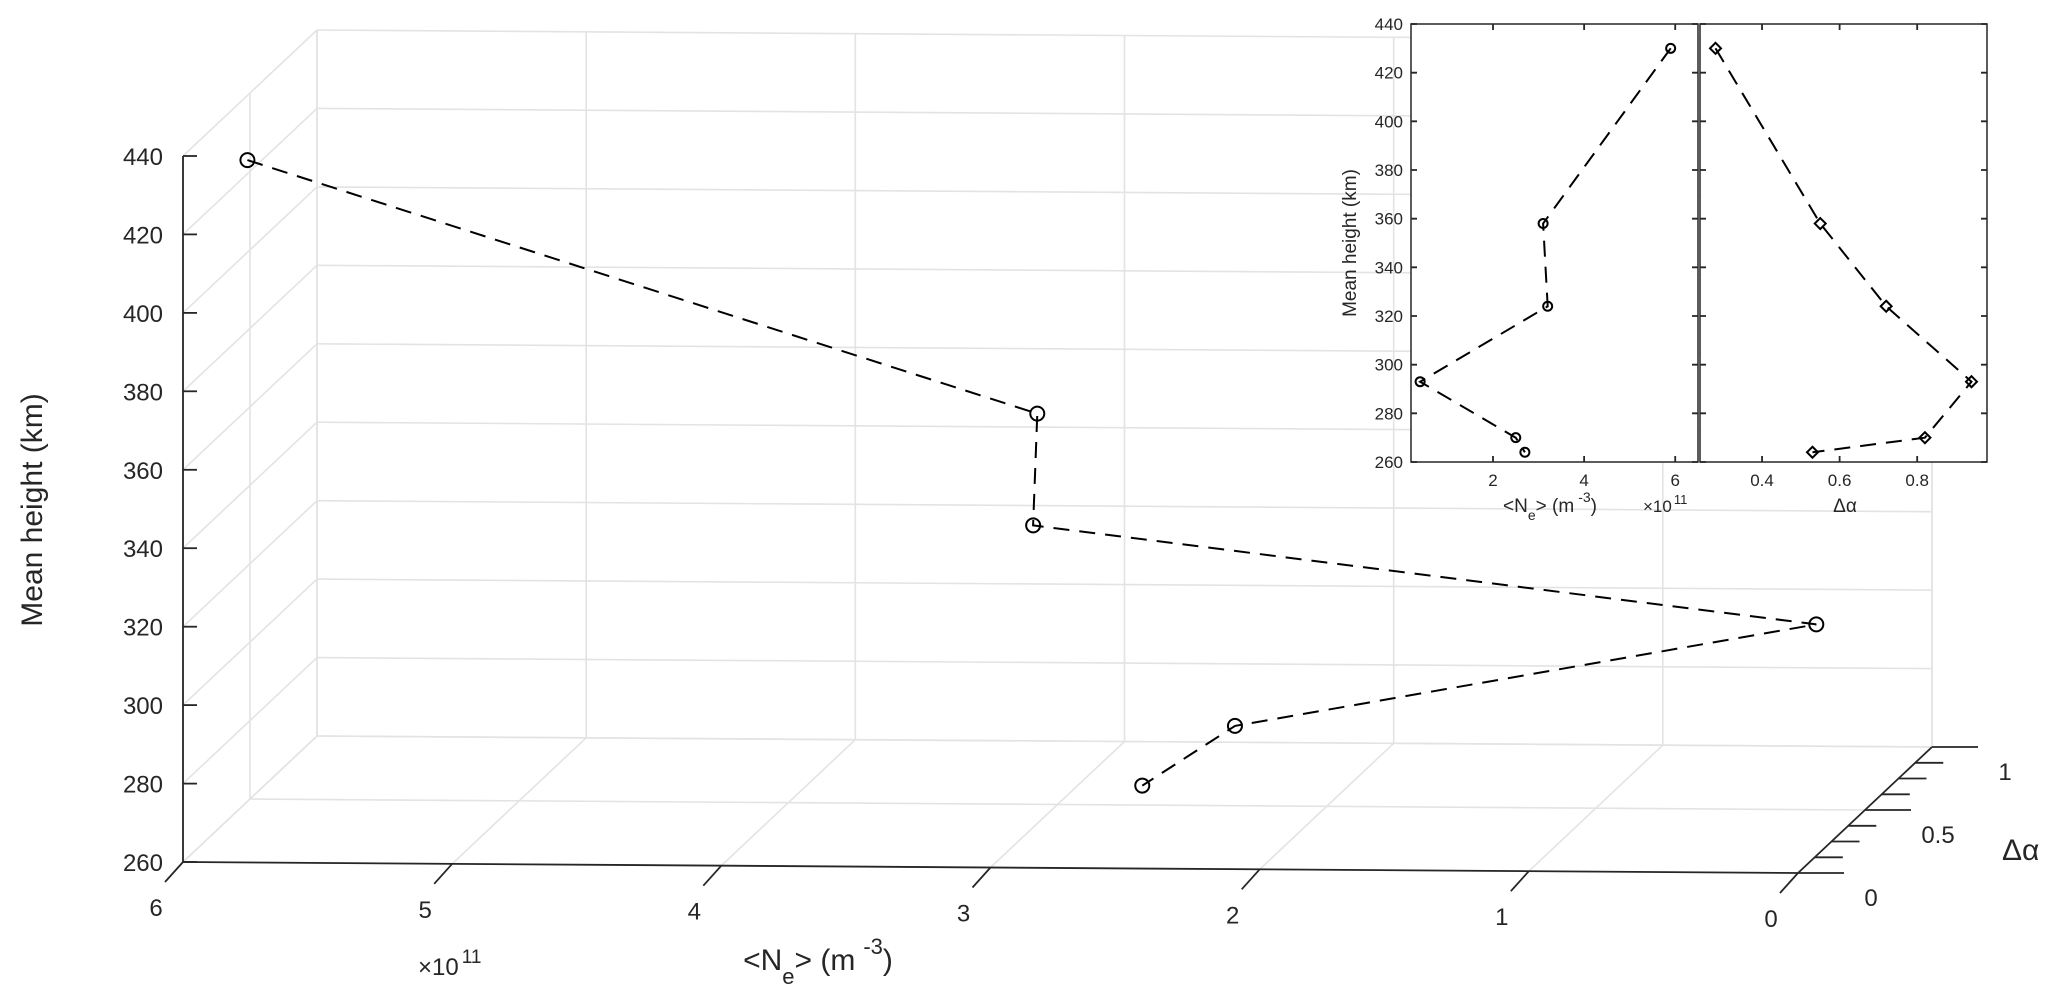 The width and height of the screenshot is (2067, 1000). Describe the element at coordinates (472, 957) in the screenshot. I see `x-axis-multiplier-exp: 11` at that location.